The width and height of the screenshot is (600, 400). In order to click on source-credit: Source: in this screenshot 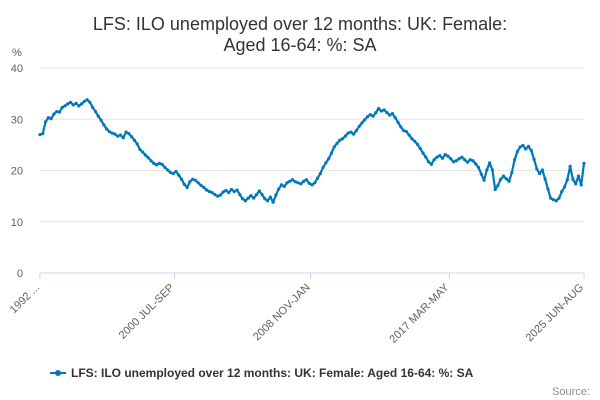, I will do `click(571, 392)`.